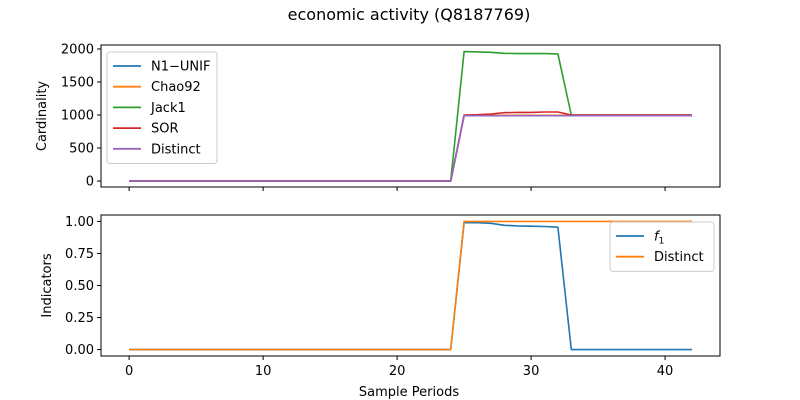 This screenshot has height=400, width=800. I want to click on legend-label: f1, so click(659, 238).